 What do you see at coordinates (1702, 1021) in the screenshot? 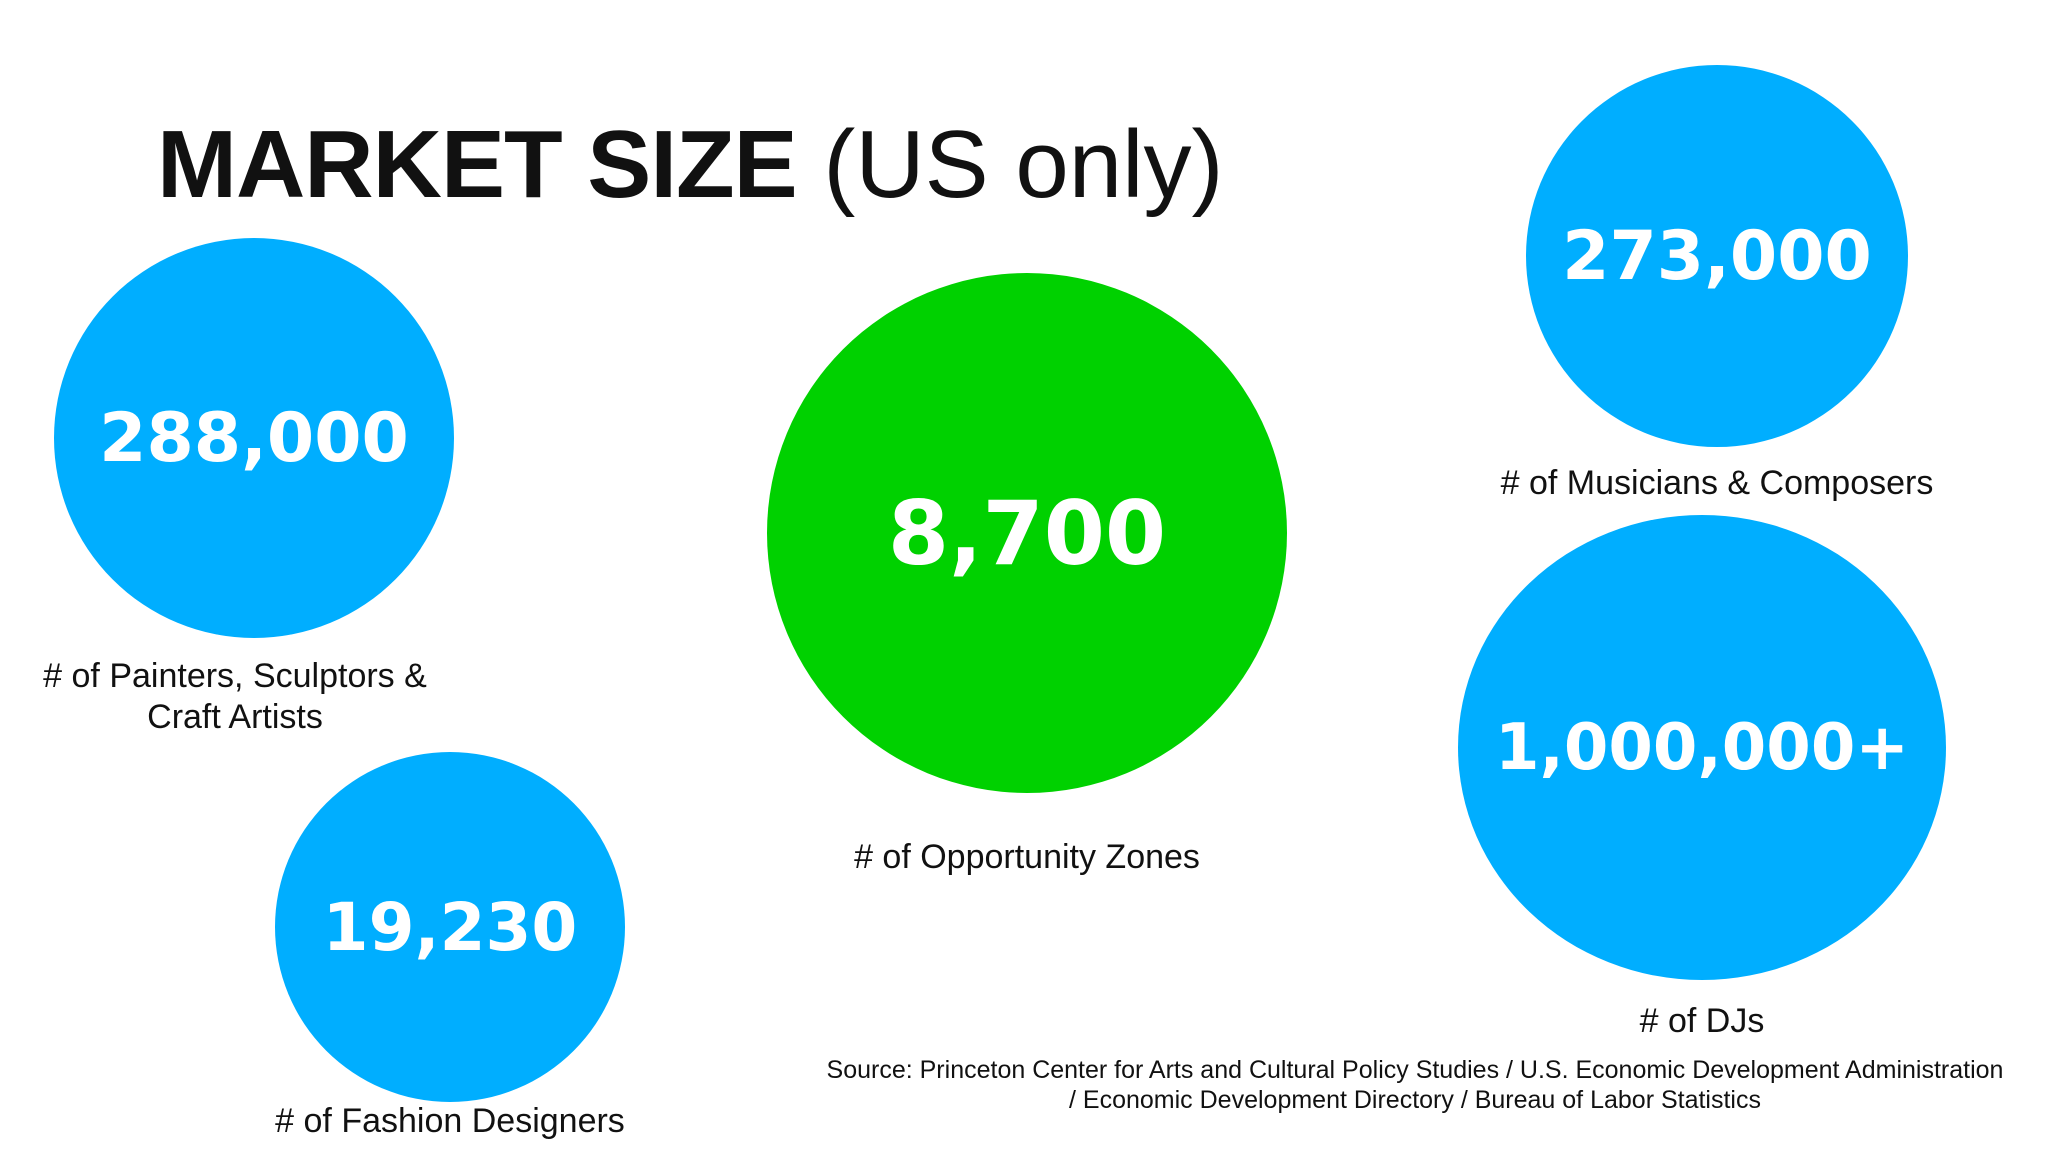
I see `djs-label: # of DJs` at bounding box center [1702, 1021].